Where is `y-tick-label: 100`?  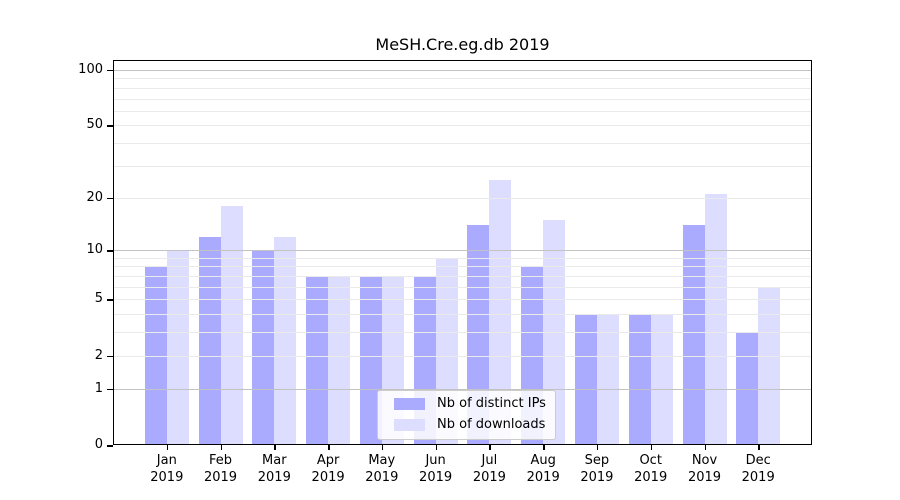
y-tick-label: 100 is located at coordinates (90, 69).